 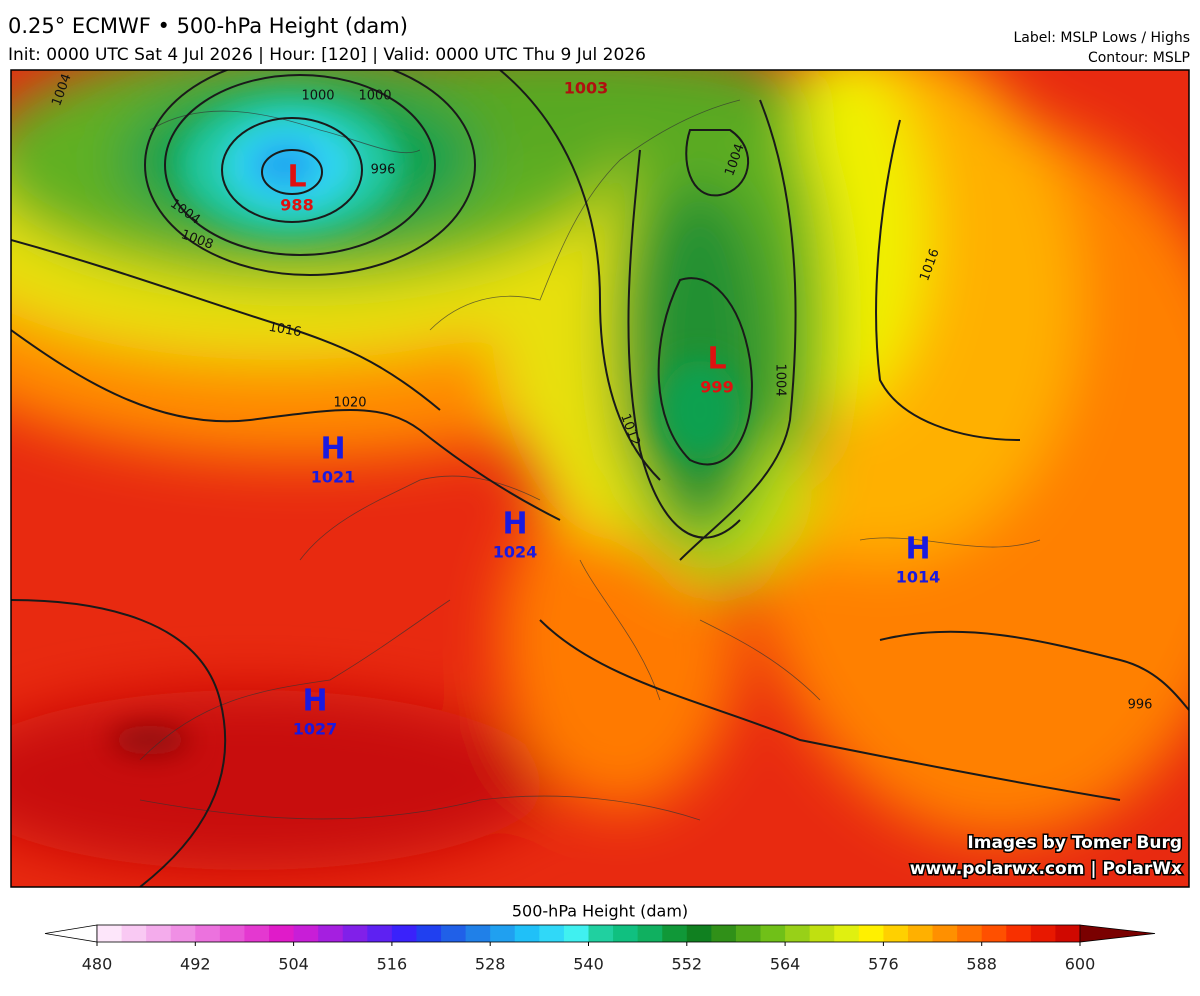 What do you see at coordinates (687, 964) in the screenshot?
I see `colorbar-tick-label: 552` at bounding box center [687, 964].